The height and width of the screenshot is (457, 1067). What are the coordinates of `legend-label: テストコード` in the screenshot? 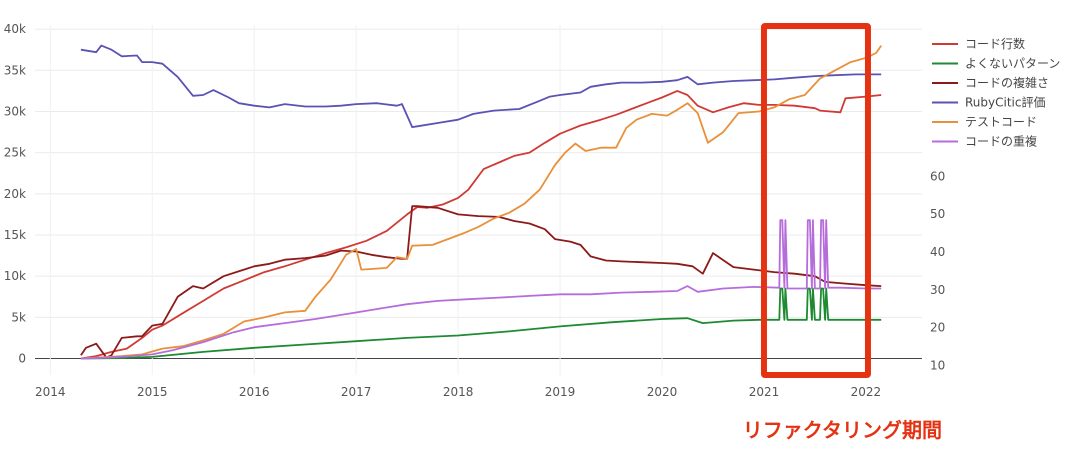 It's located at (1001, 122).